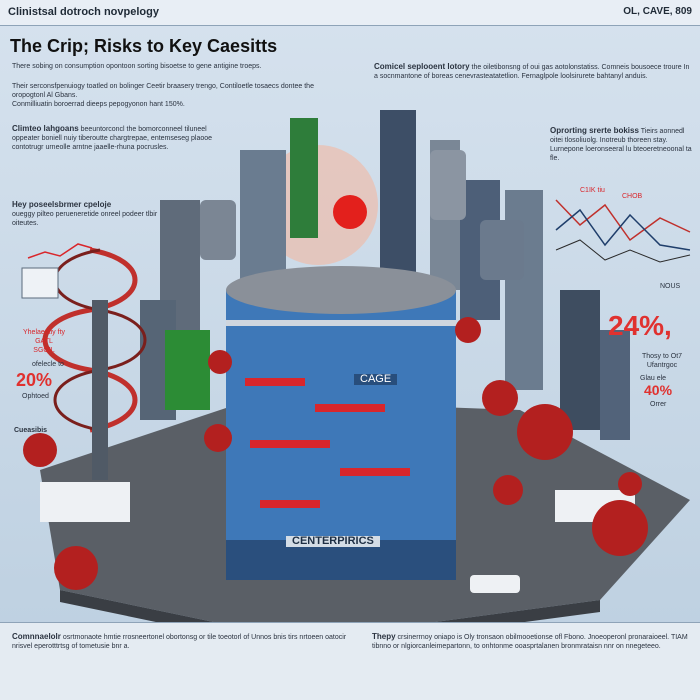  I want to click on right-heading-2: Oprorting srerte bokiss, so click(594, 130).